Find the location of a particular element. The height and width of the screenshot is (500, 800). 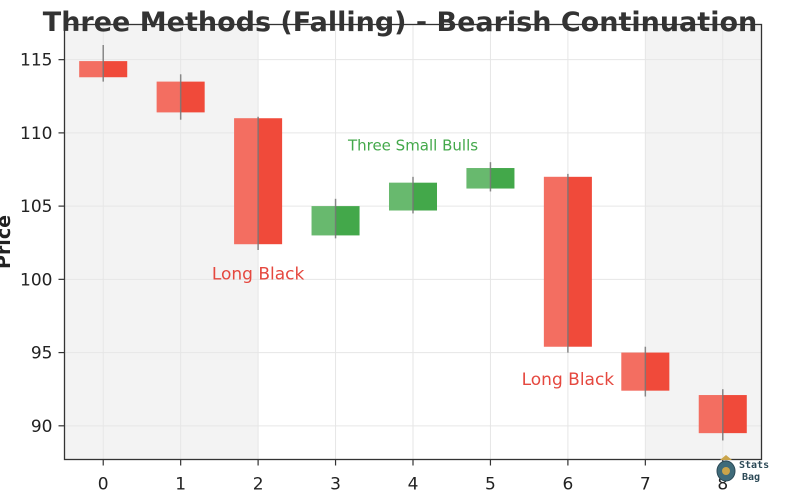

annotation-0: Long Black is located at coordinates (258, 274).